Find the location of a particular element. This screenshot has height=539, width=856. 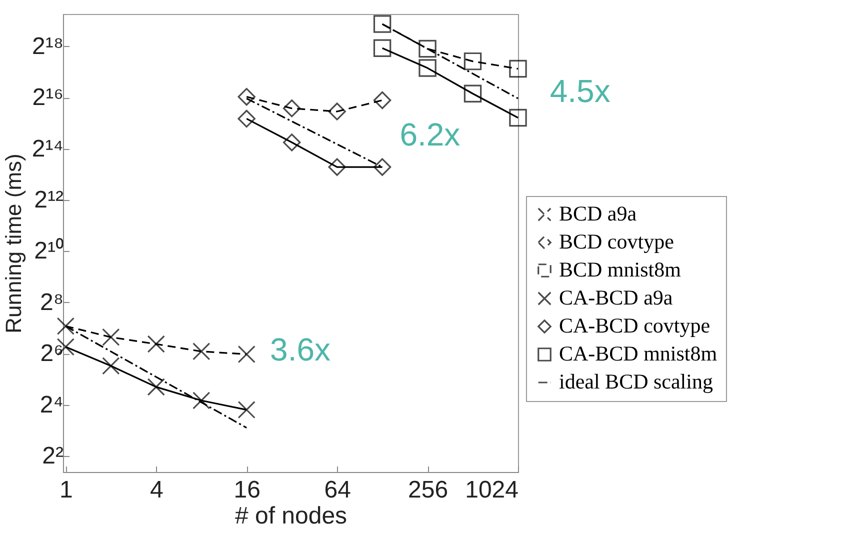

y-tick-label: 2² is located at coordinates (53, 456).